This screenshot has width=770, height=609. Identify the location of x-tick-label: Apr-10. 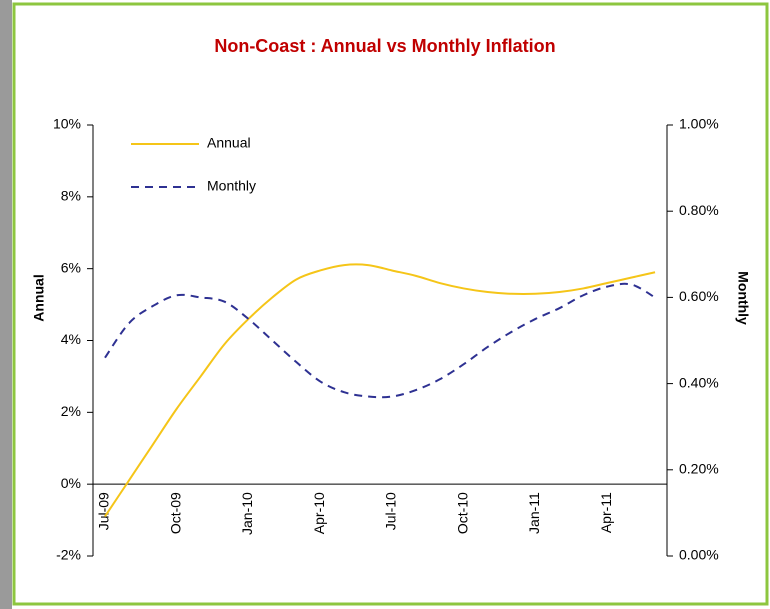
(319, 513).